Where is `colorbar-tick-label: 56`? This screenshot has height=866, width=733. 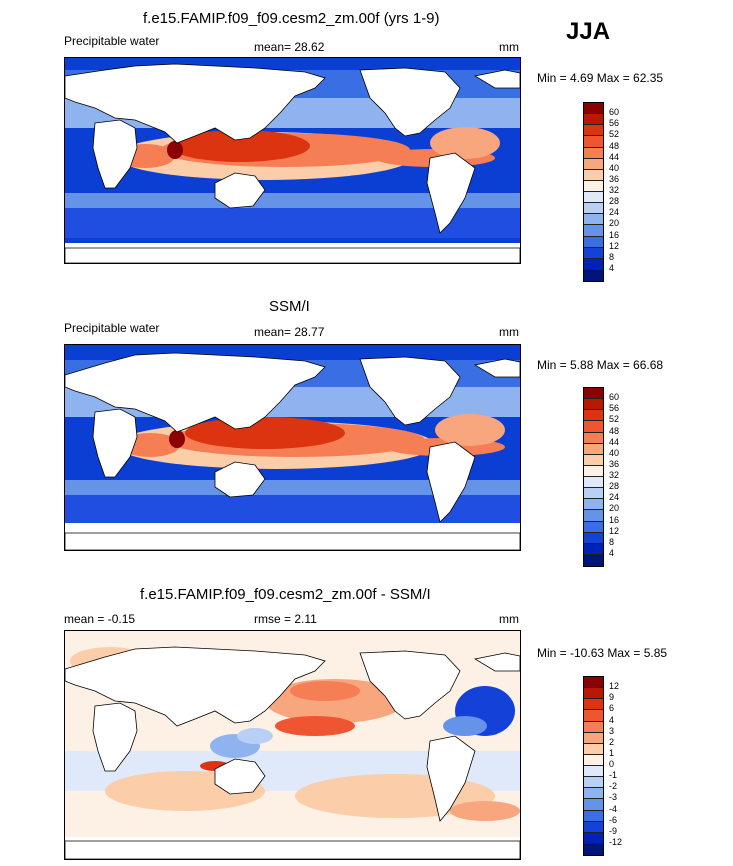 colorbar-tick-label: 56 is located at coordinates (614, 408).